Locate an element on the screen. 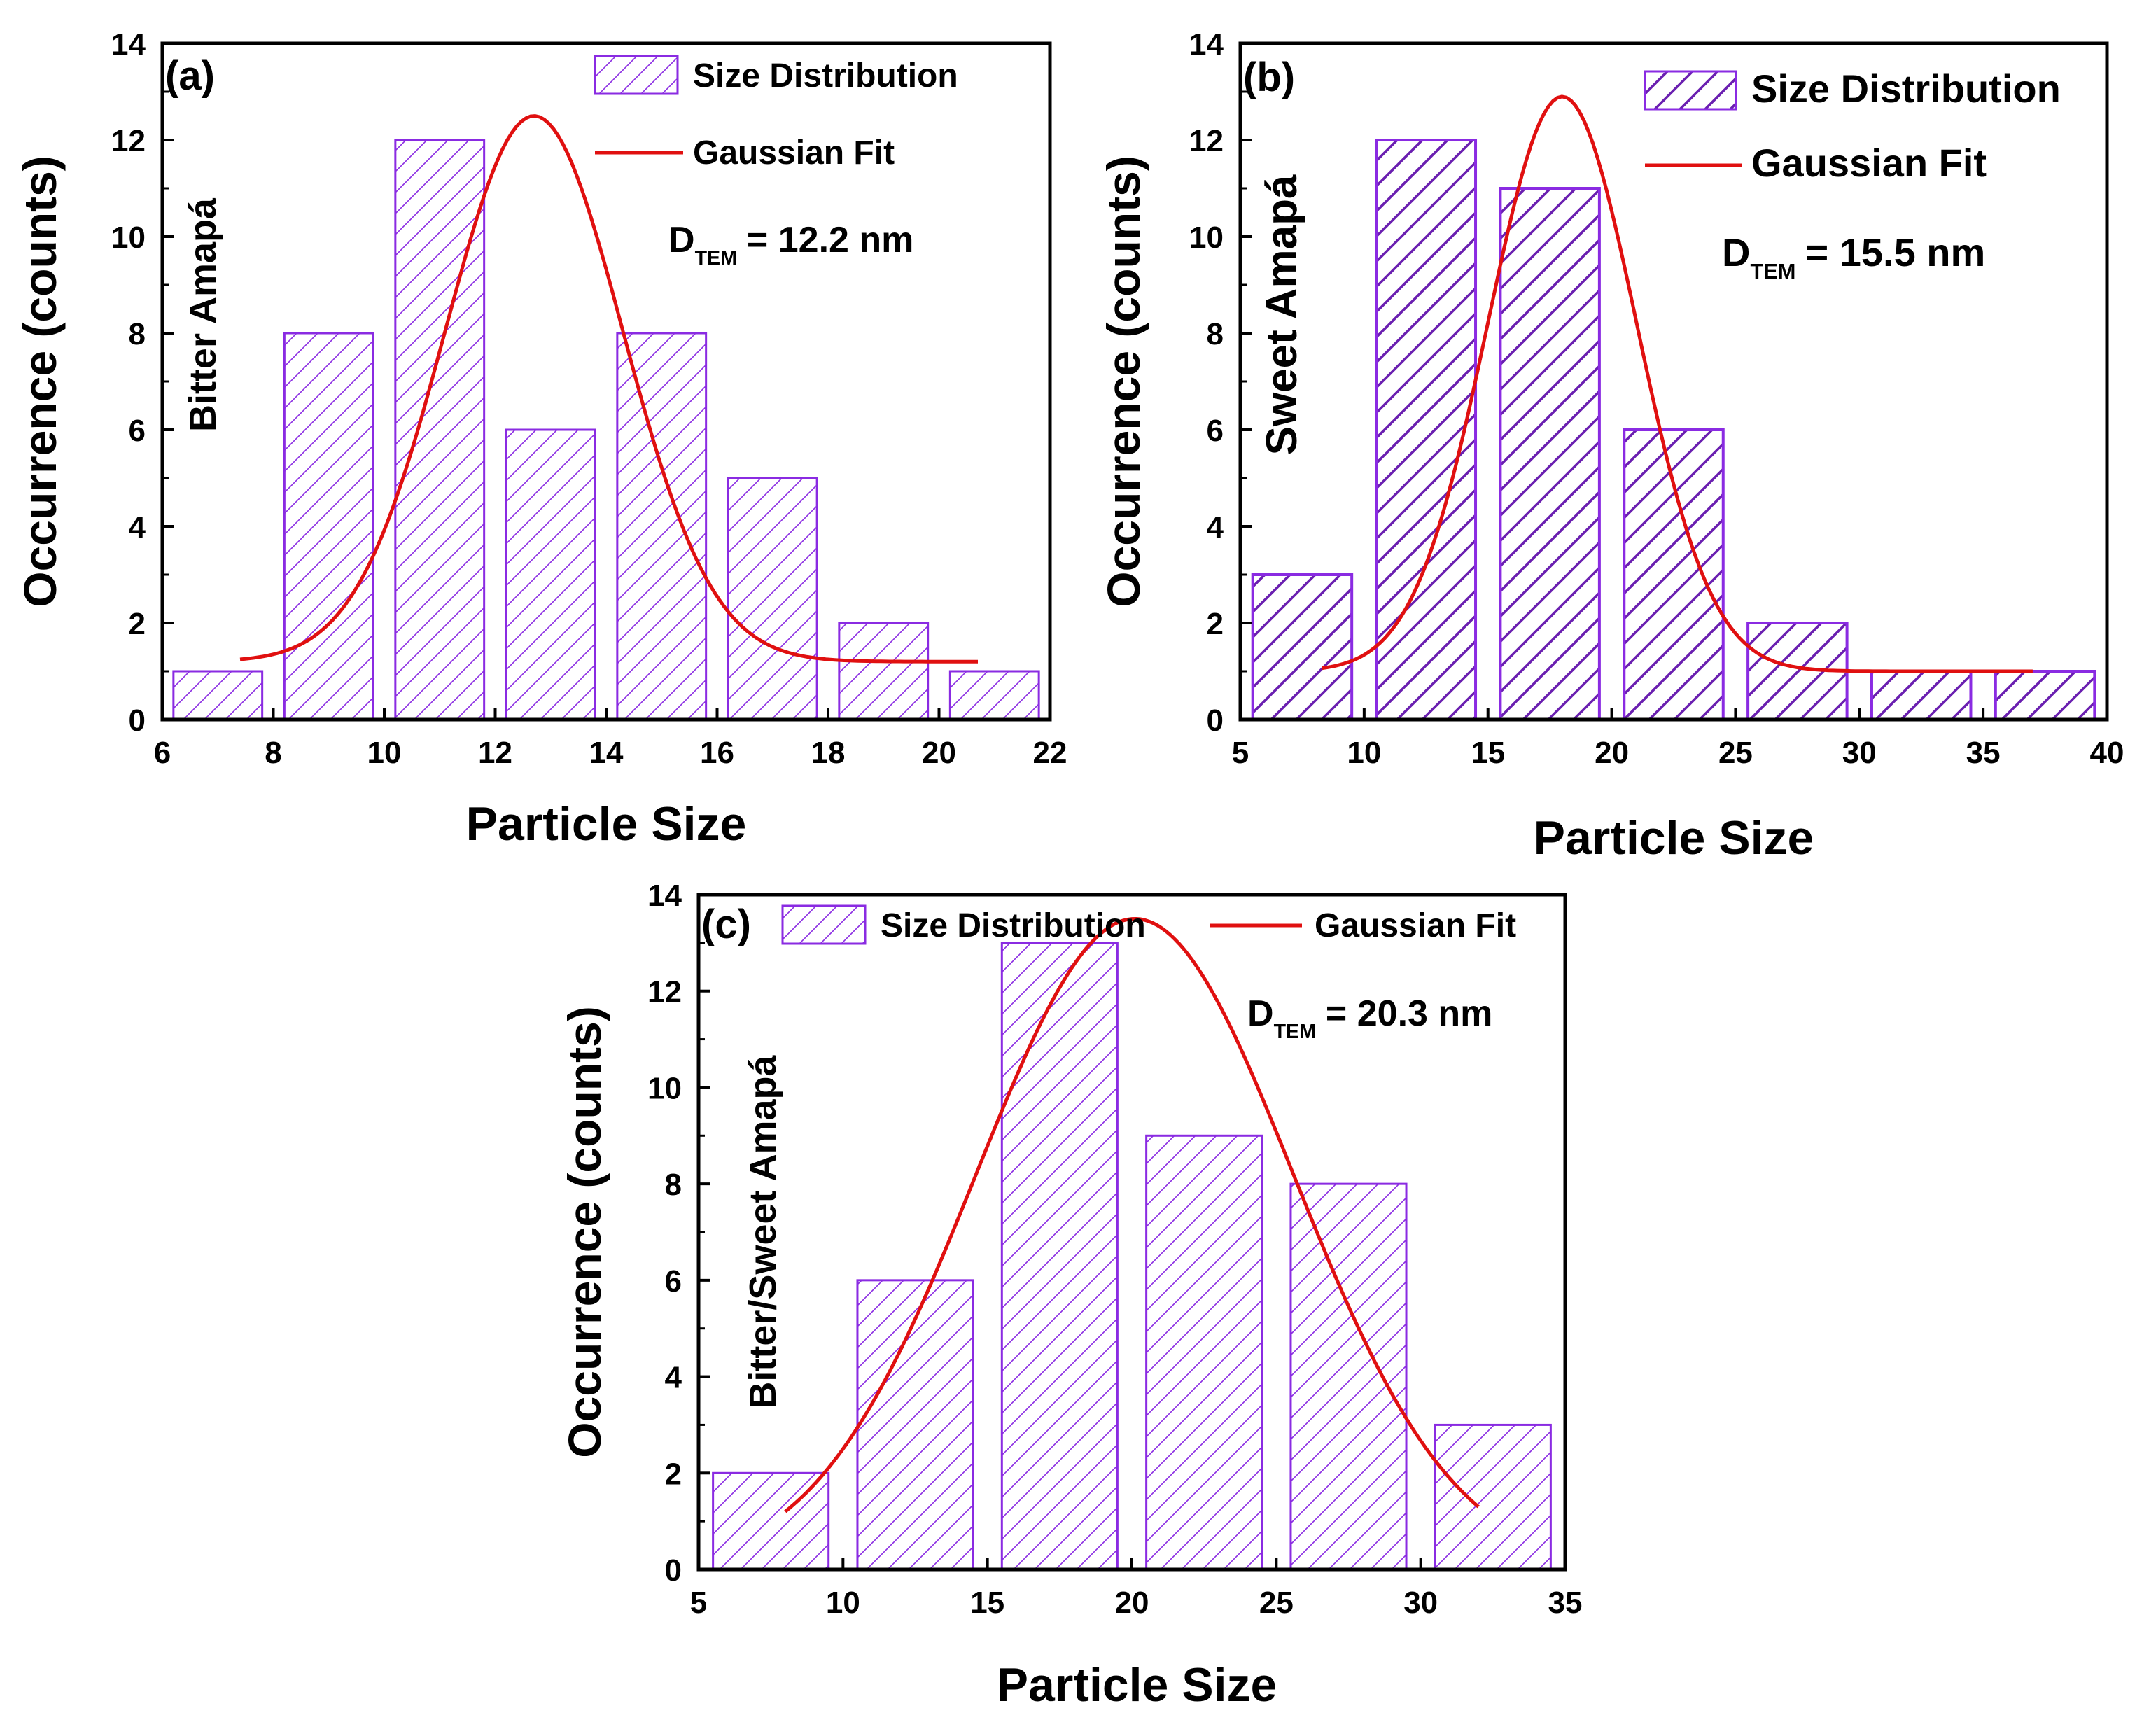 The height and width of the screenshot is (1729, 2156). dtem-text-a: DTEM = 12.2 nm is located at coordinates (790, 245).